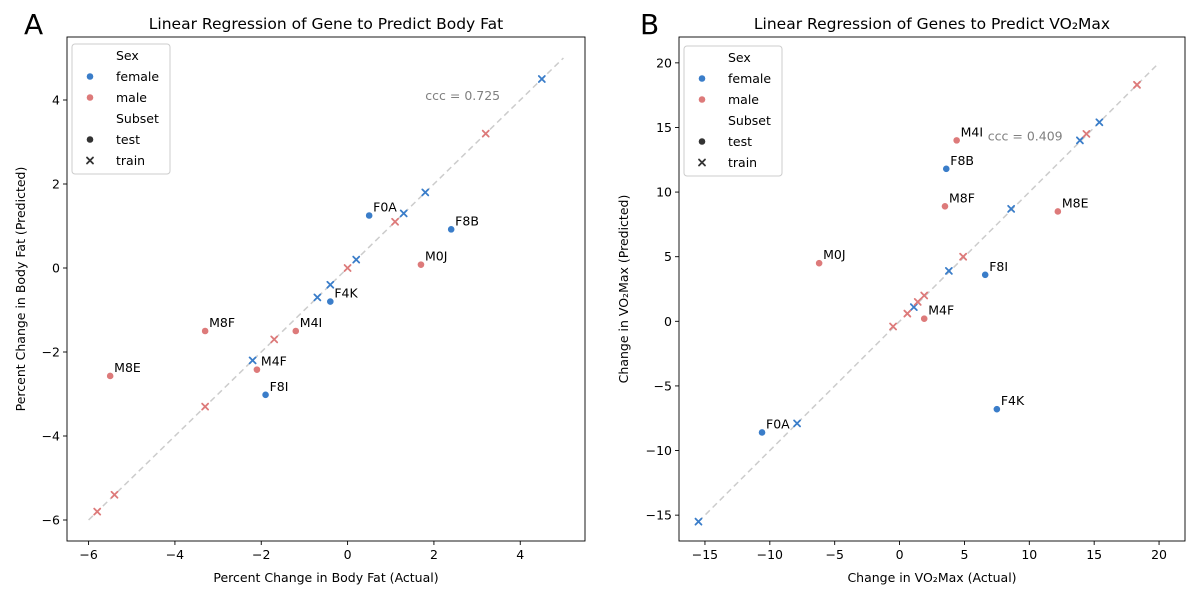 Image resolution: width=1200 pixels, height=600 pixels. I want to click on y-tick-label: 20, so click(664, 62).